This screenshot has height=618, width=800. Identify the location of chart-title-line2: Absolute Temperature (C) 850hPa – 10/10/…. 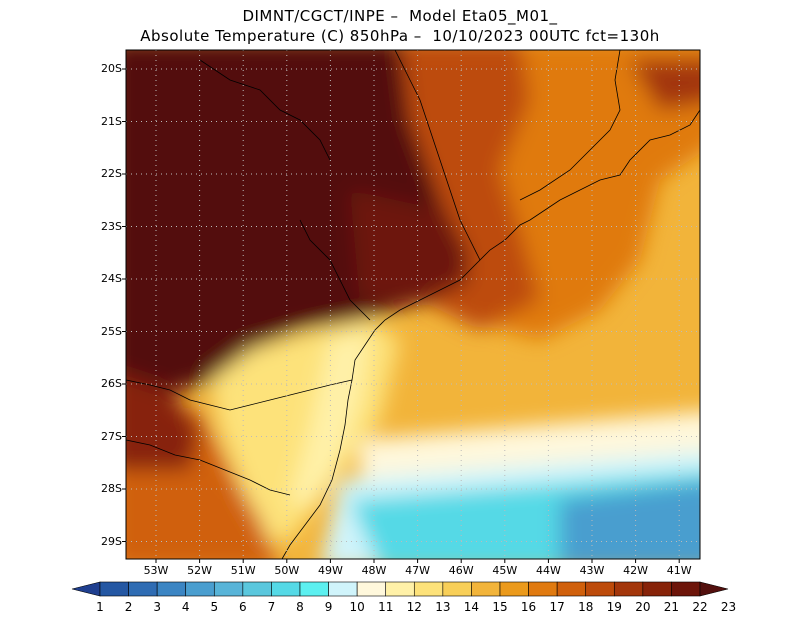
(400, 36).